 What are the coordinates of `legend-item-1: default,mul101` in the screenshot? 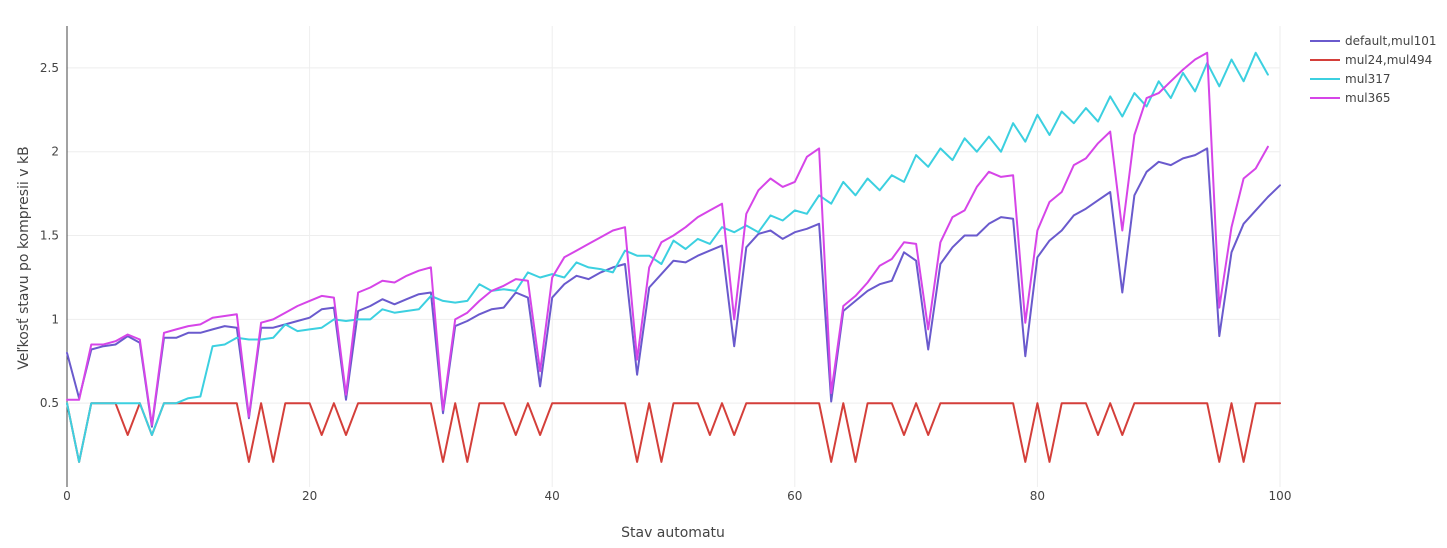 It's located at (1373, 41).